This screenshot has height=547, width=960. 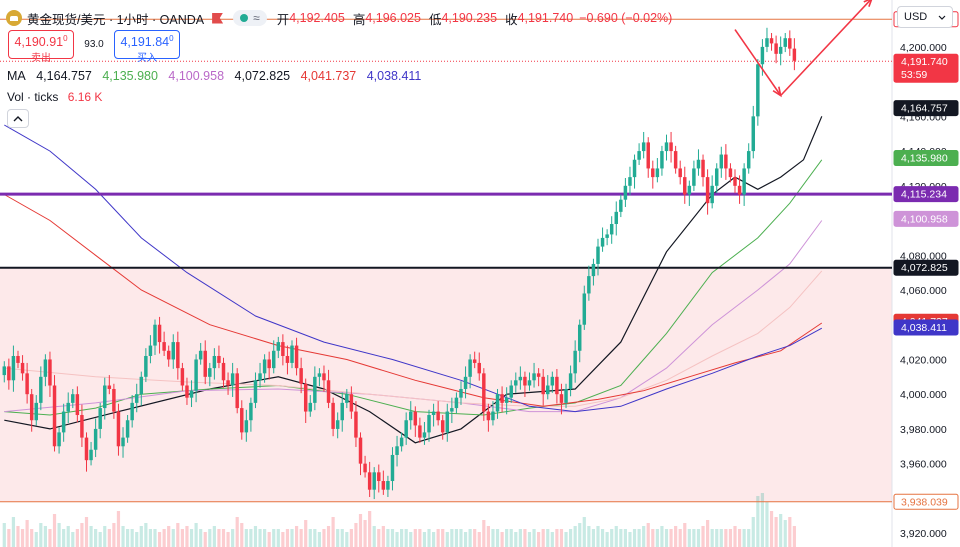 What do you see at coordinates (18, 118) in the screenshot?
I see `collapse-legend-button` at bounding box center [18, 118].